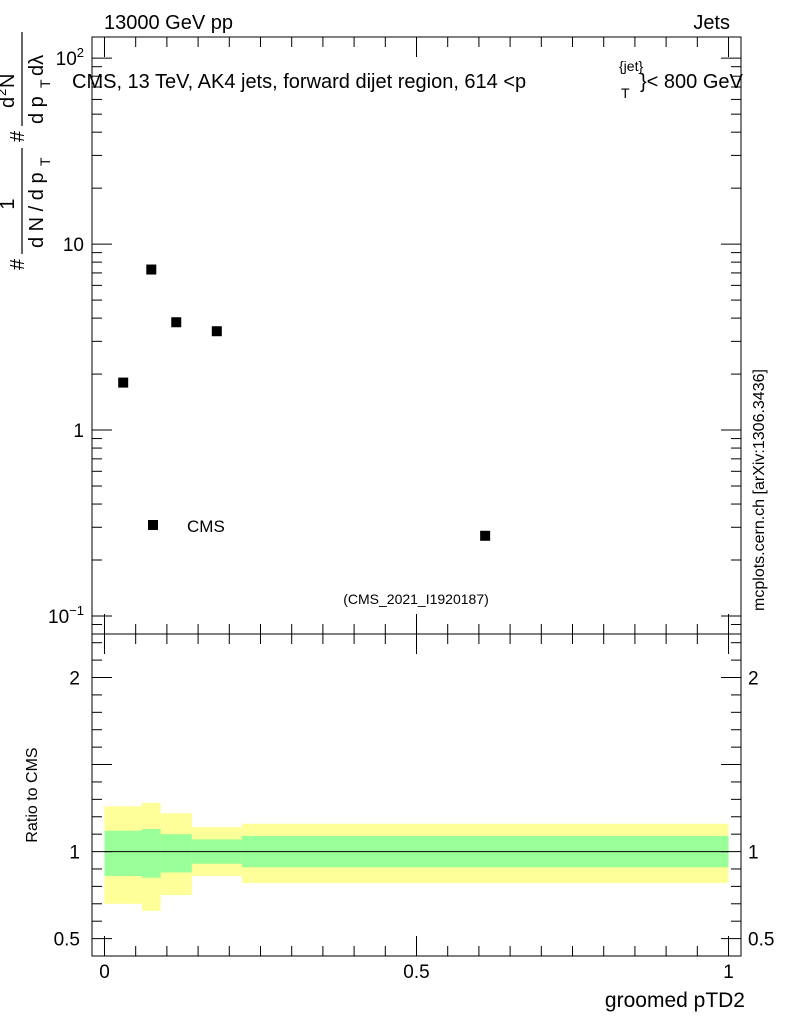  I want to click on y-label-frac1-bottom: d N / d p, so click(37, 210).